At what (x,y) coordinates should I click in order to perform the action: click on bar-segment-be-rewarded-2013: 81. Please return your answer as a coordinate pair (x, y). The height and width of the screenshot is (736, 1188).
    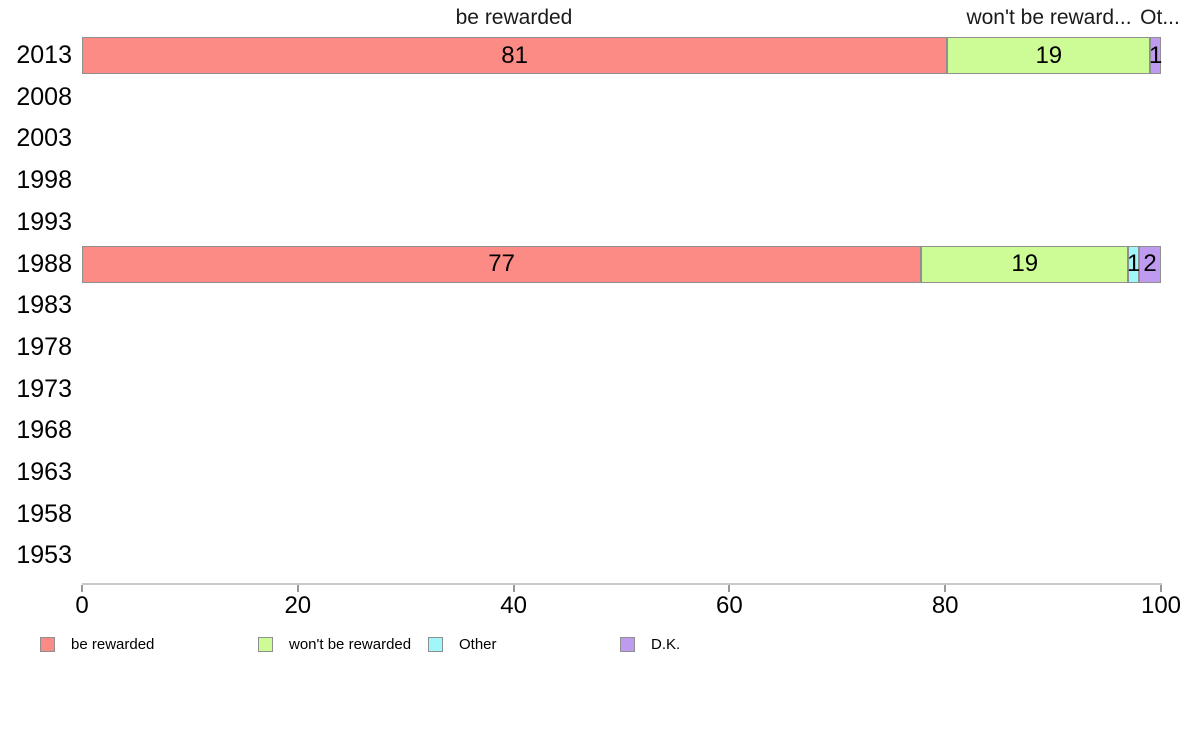
    Looking at the image, I should click on (515, 56).